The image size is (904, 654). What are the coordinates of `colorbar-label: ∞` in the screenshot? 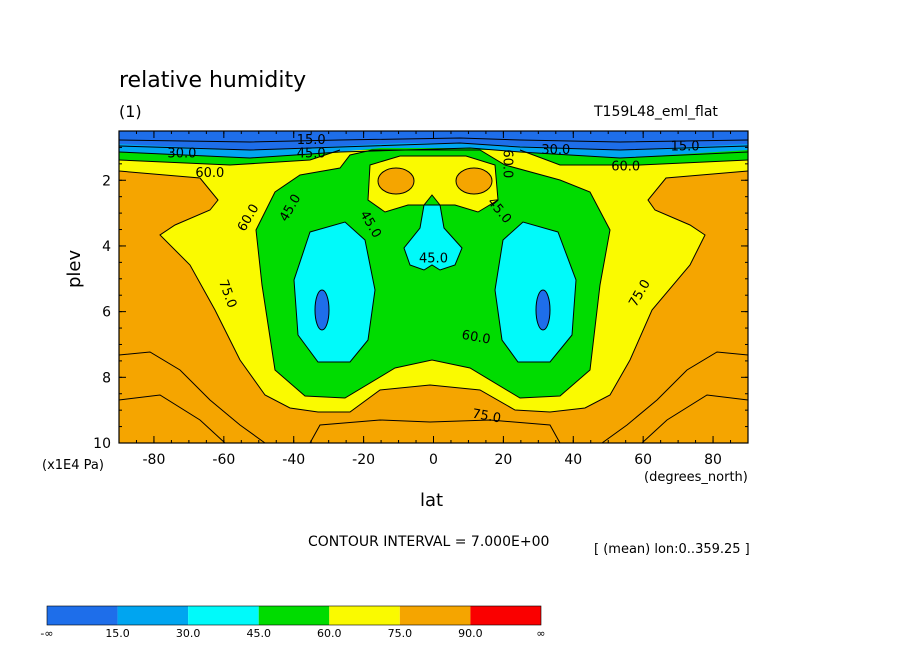 It's located at (540, 633).